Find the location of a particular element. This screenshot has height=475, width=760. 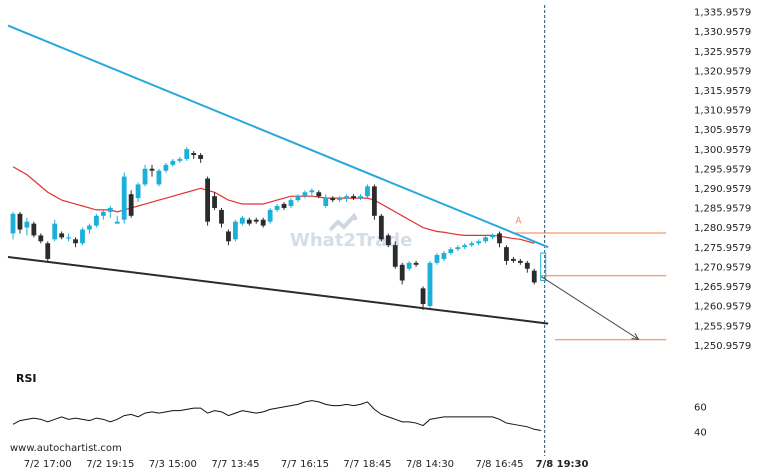

price-tick-label: 1,310.9579 is located at coordinates (722, 111).